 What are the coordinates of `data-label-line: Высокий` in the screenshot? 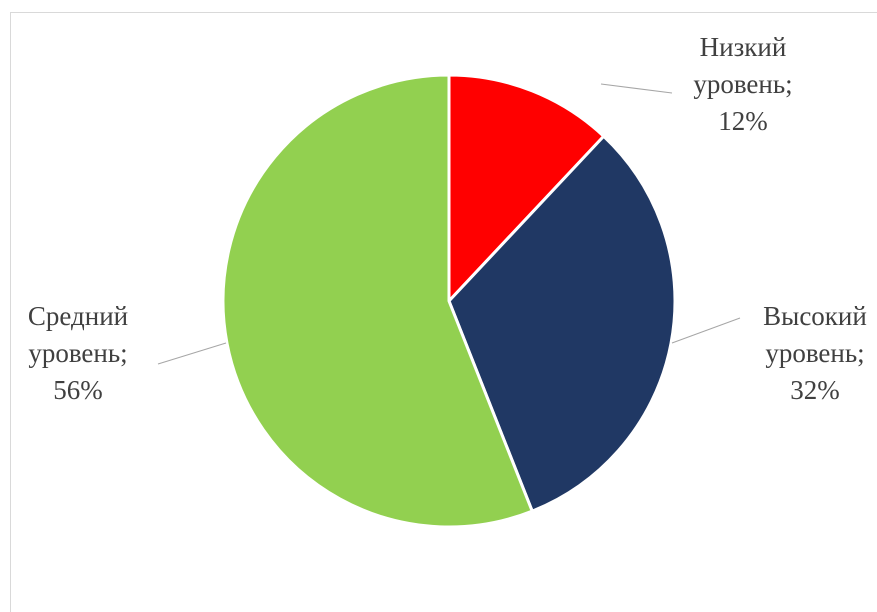 It's located at (815, 316).